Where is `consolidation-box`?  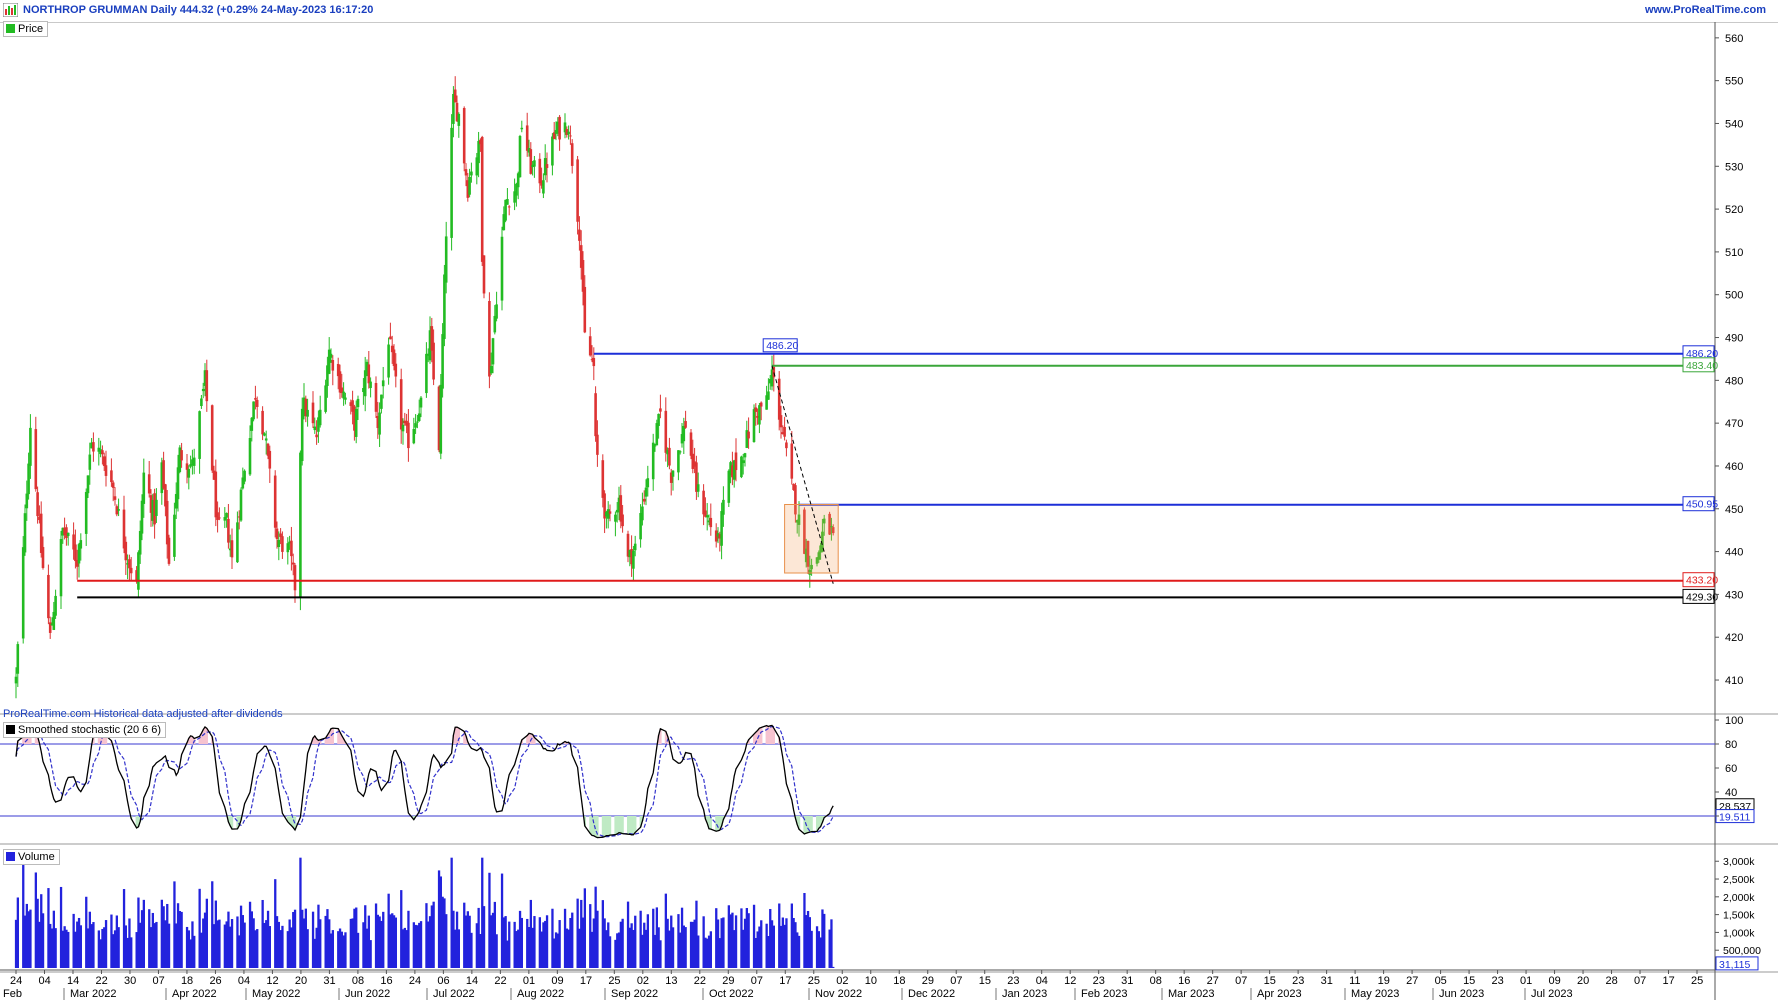 consolidation-box is located at coordinates (811, 539).